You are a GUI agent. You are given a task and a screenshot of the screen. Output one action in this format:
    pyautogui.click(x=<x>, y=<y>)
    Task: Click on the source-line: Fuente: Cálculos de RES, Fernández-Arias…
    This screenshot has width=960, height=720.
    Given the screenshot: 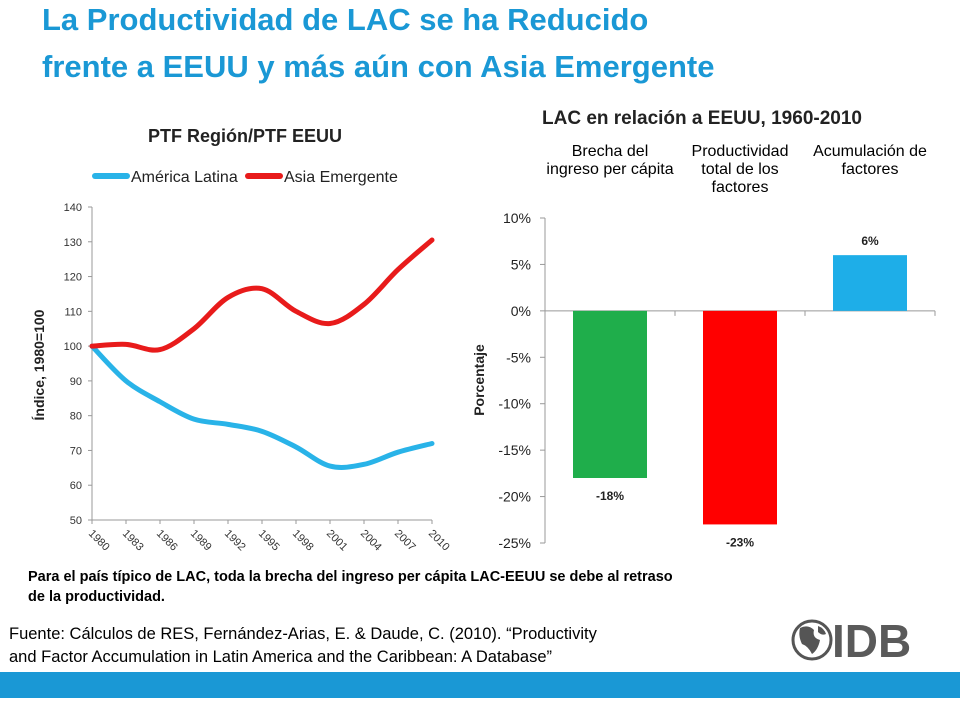 What is the action you would take?
    pyautogui.click(x=303, y=634)
    